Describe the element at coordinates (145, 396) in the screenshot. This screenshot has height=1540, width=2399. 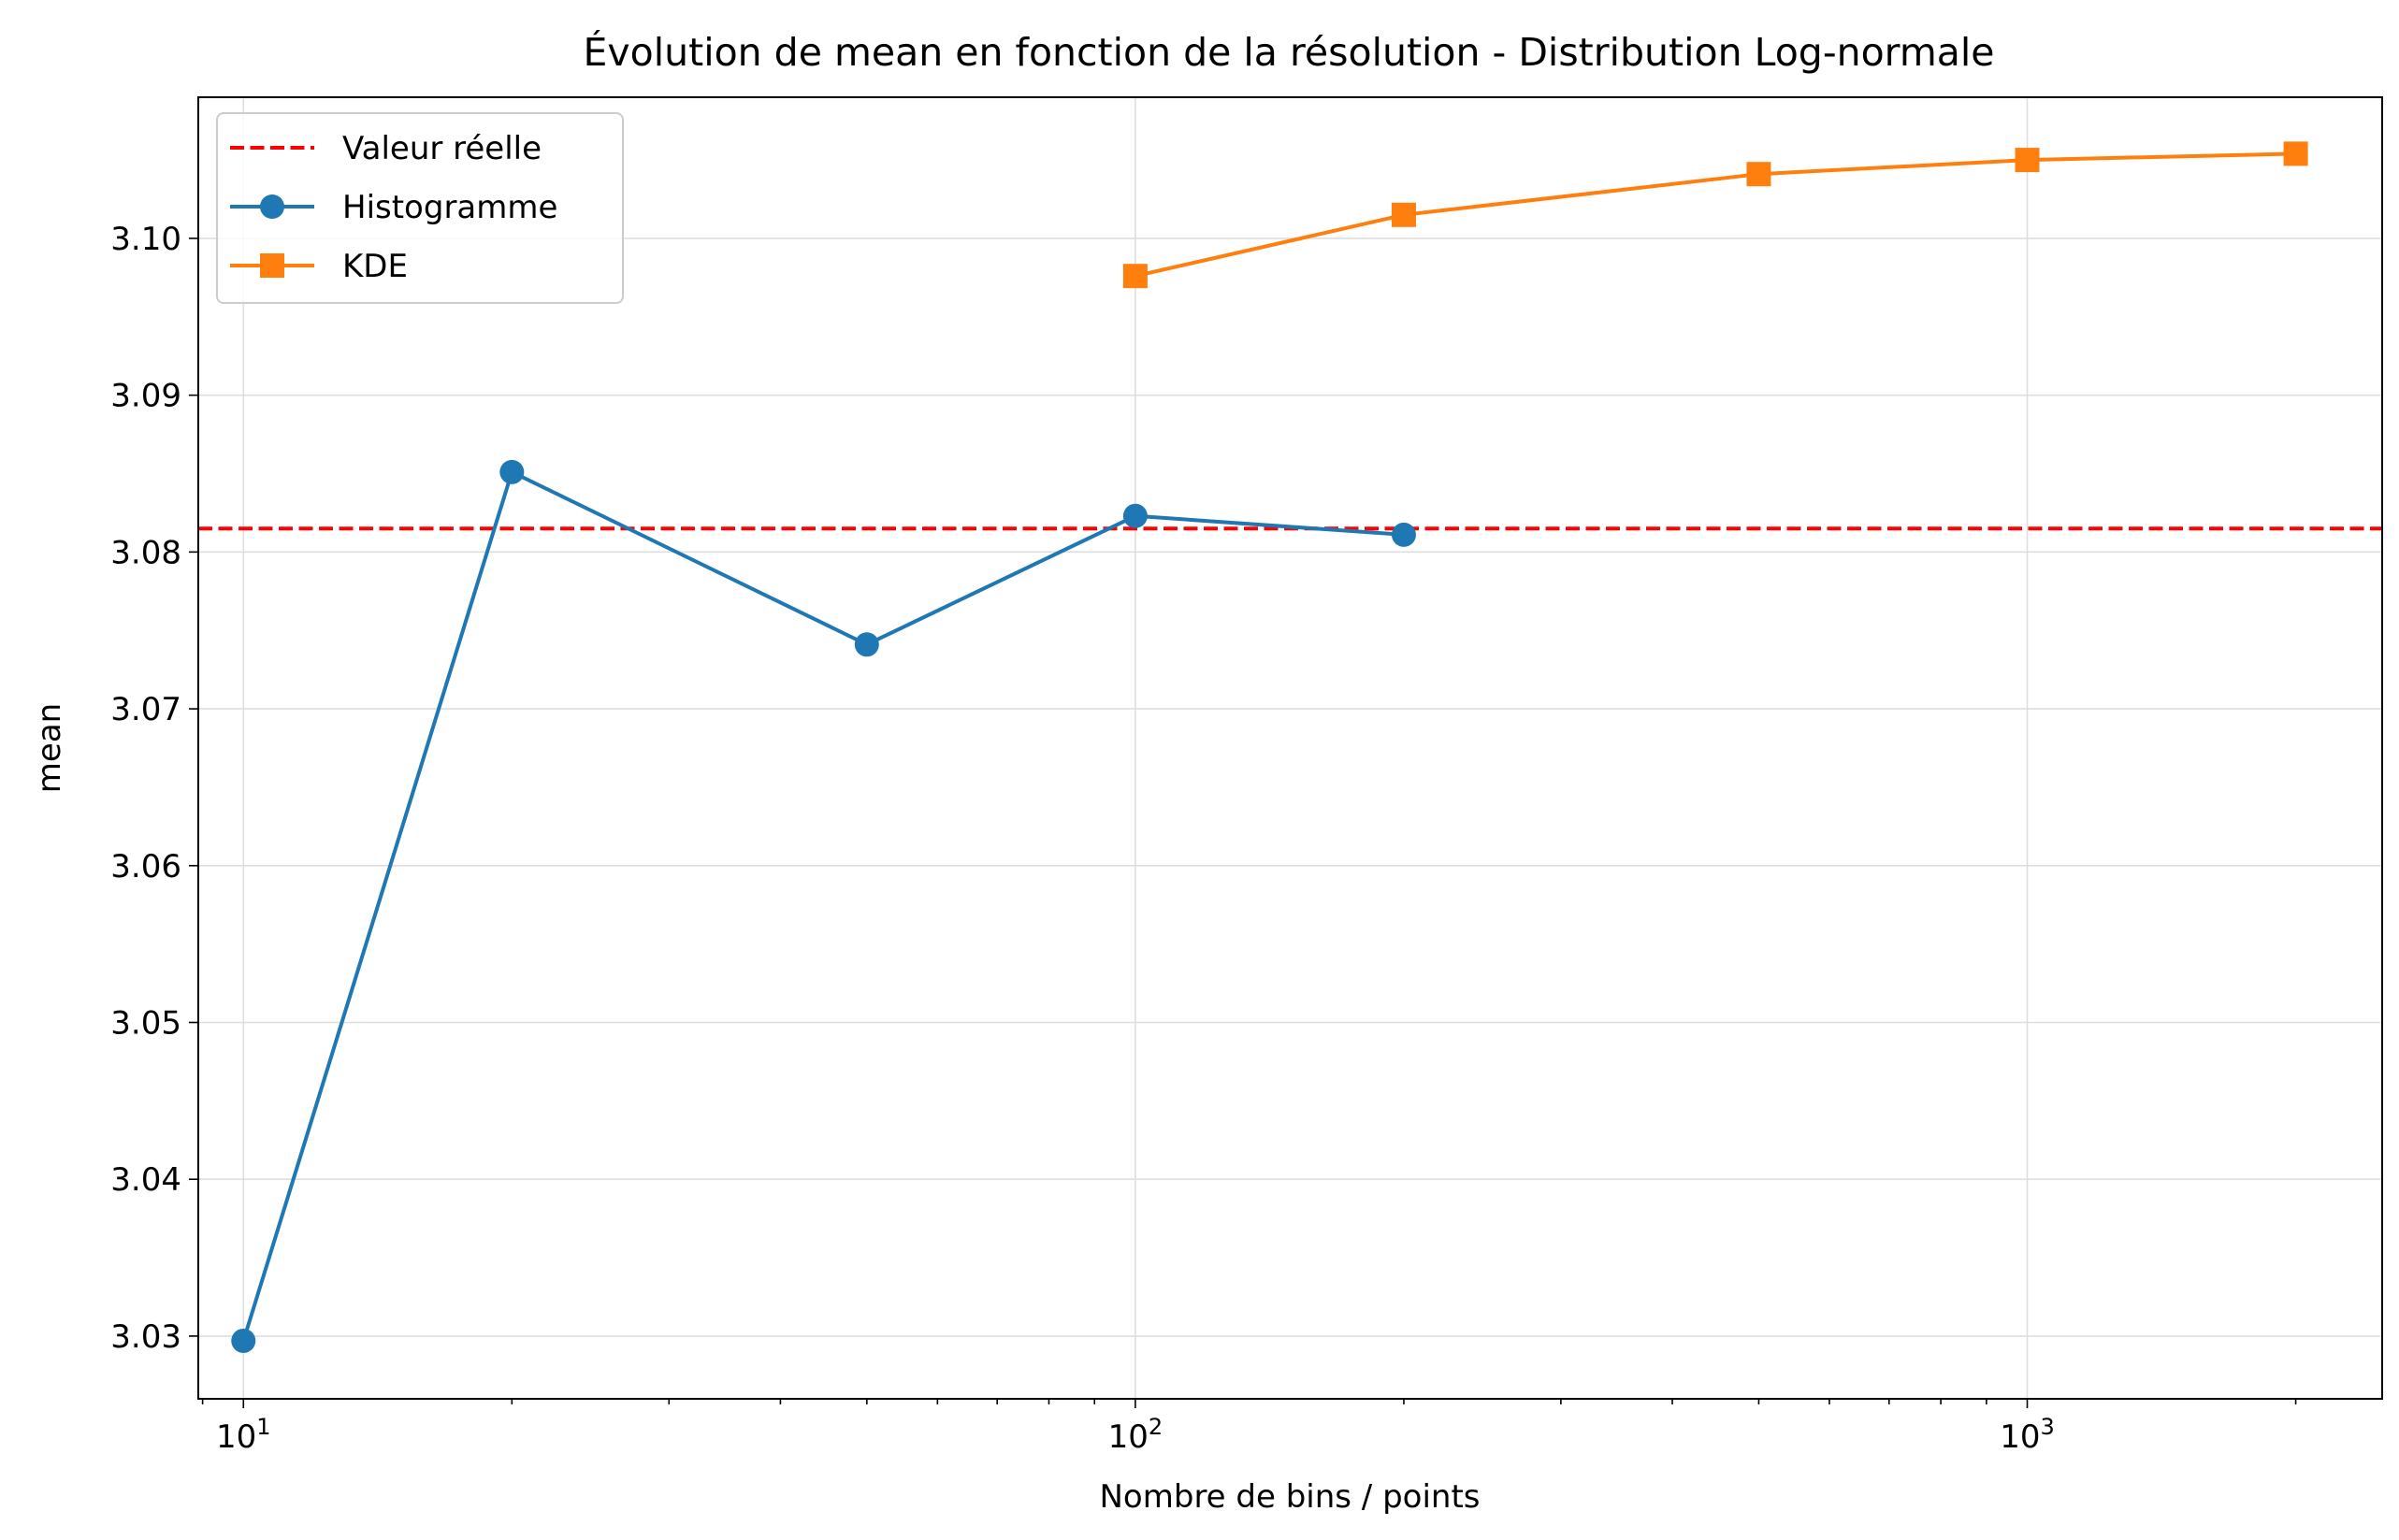
I see `y-tick-label: 3.09` at that location.